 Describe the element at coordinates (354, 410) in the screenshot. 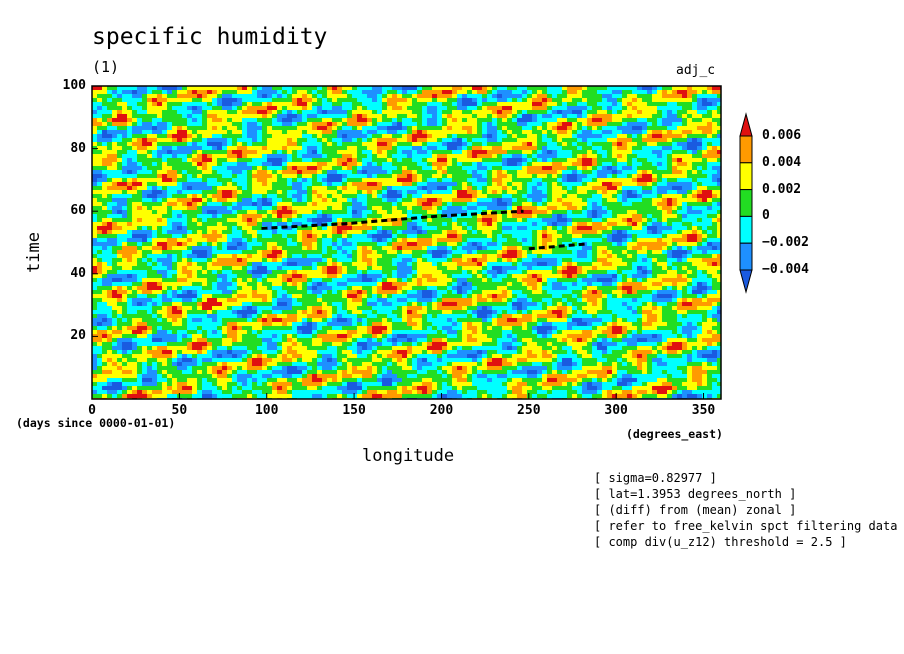

I see `x-tick-label: 150` at that location.